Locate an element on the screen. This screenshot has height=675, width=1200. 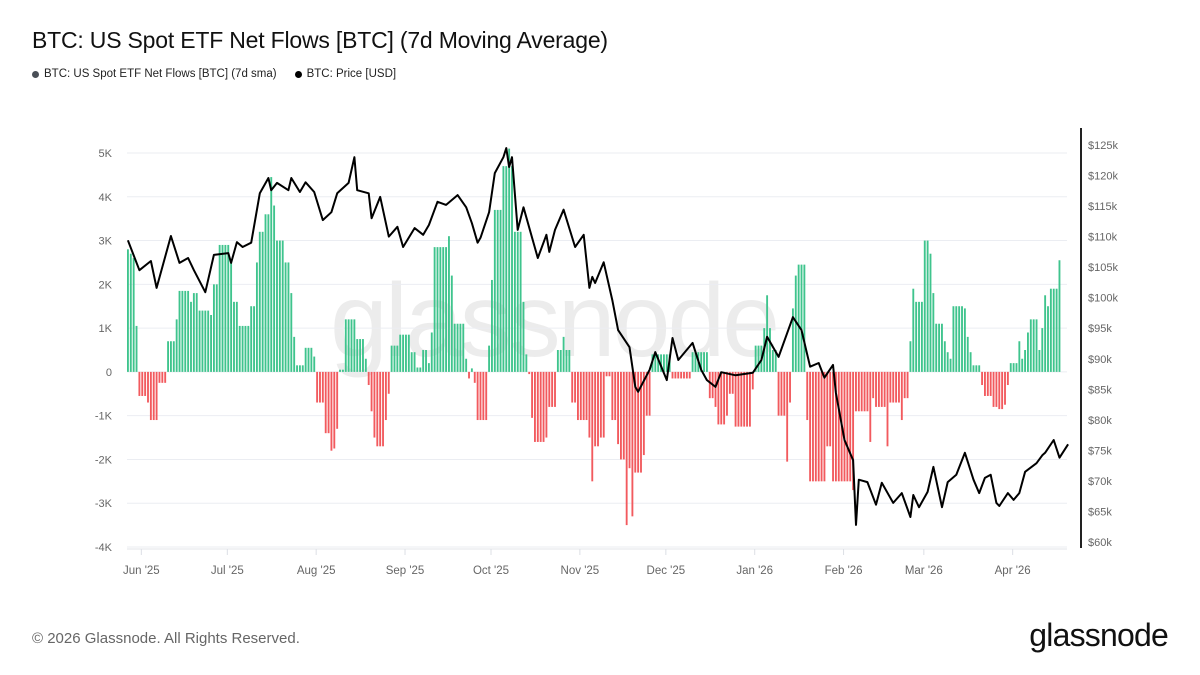
x-tick-label: Feb '26 is located at coordinates (844, 571).